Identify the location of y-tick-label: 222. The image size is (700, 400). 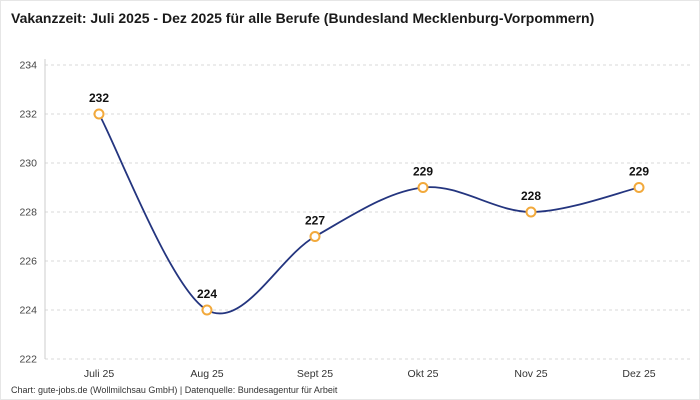
(28, 360).